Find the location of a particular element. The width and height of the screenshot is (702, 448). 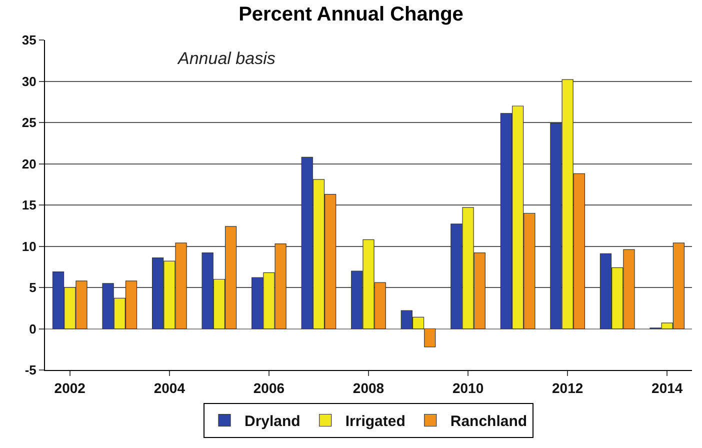

y-tick-label: 25 is located at coordinates (29, 122).